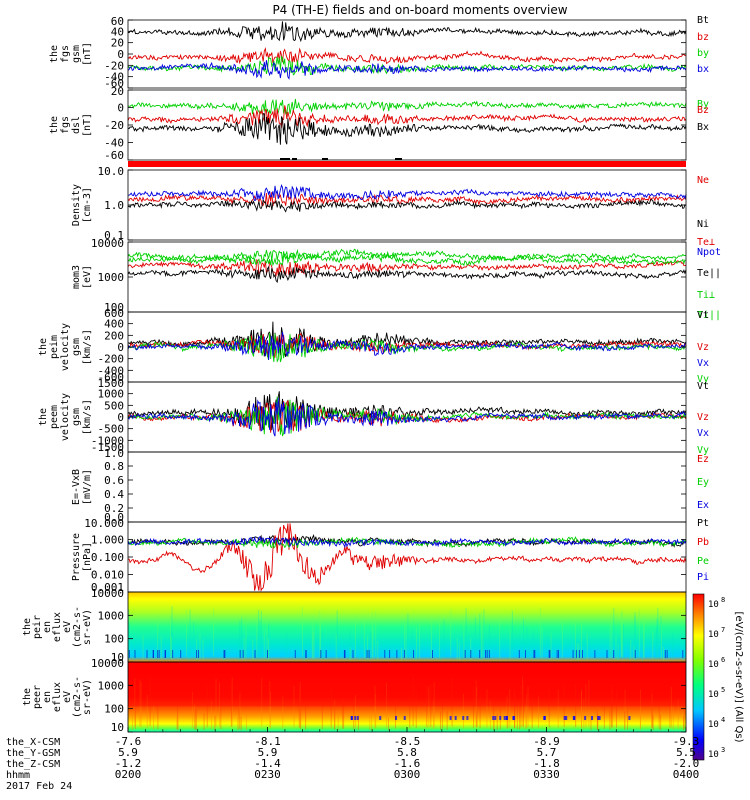 The image size is (750, 800). Describe the element at coordinates (703, 224) in the screenshot. I see `legend-density-Ni: Ni` at that location.